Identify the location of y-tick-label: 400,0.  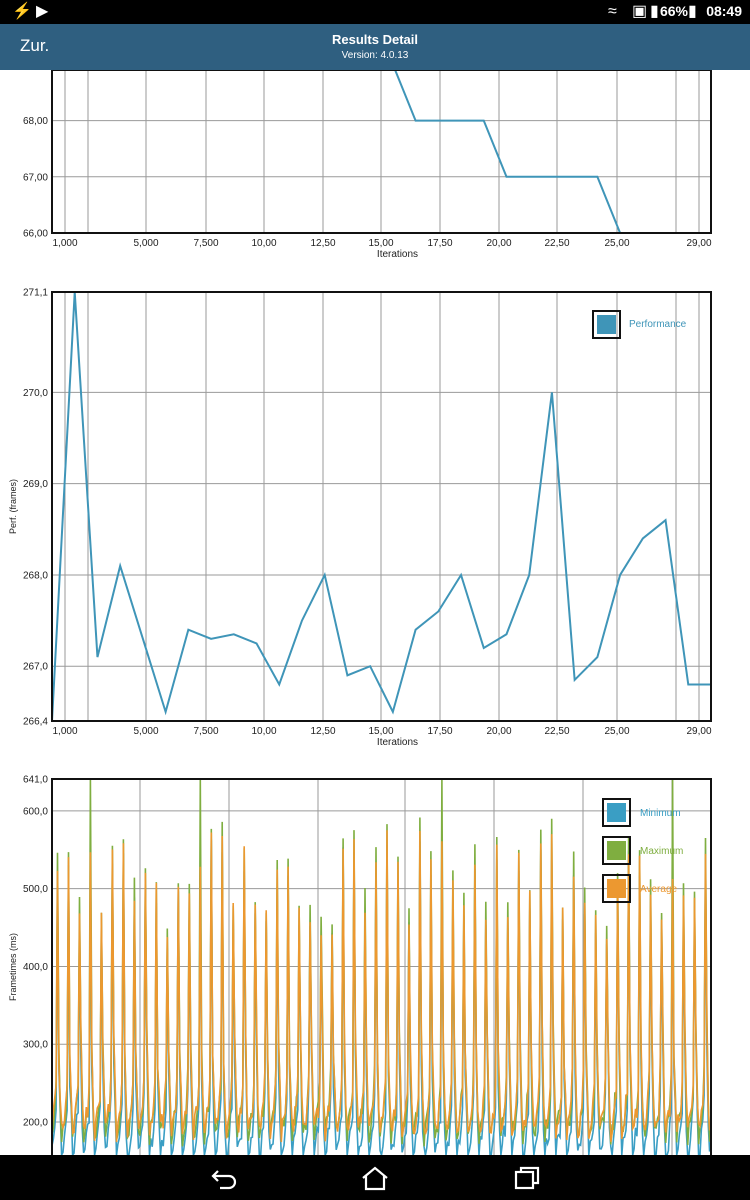
(35, 967).